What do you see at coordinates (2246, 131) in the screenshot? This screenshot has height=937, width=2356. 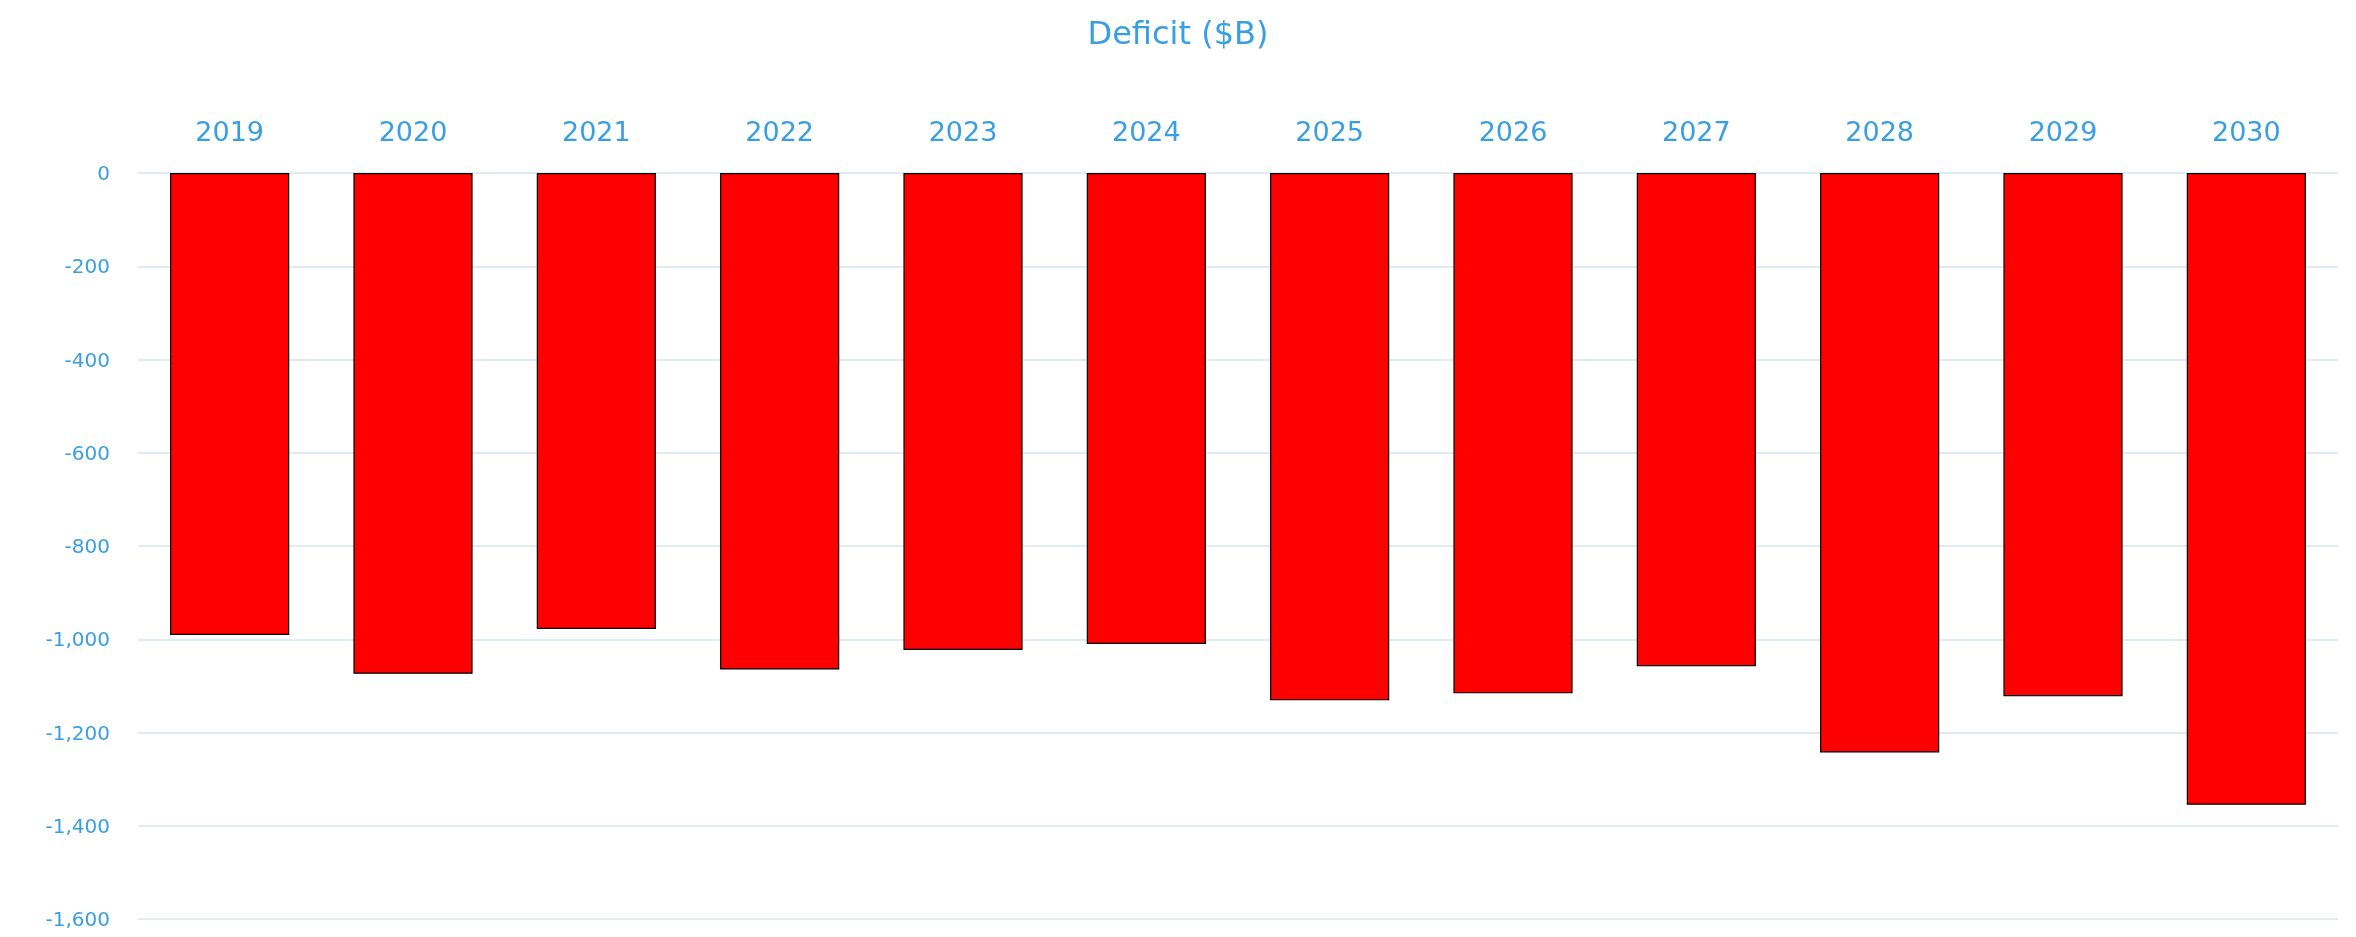 I see `x-tick-label: 2030` at bounding box center [2246, 131].